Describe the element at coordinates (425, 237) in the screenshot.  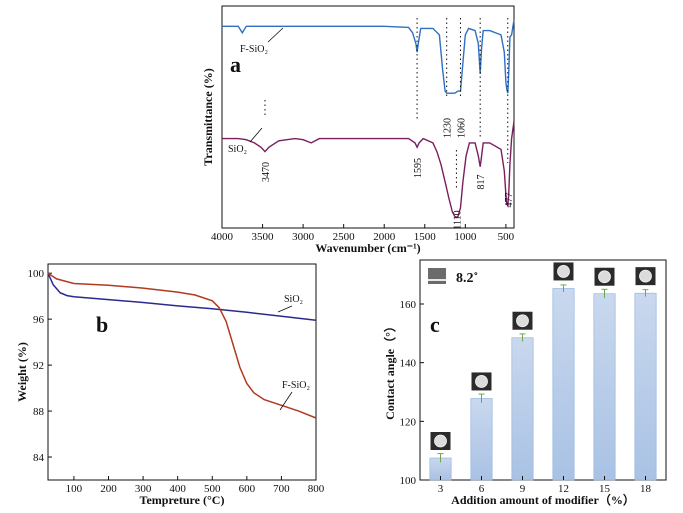
I see `x-tick-label: 1500` at that location.